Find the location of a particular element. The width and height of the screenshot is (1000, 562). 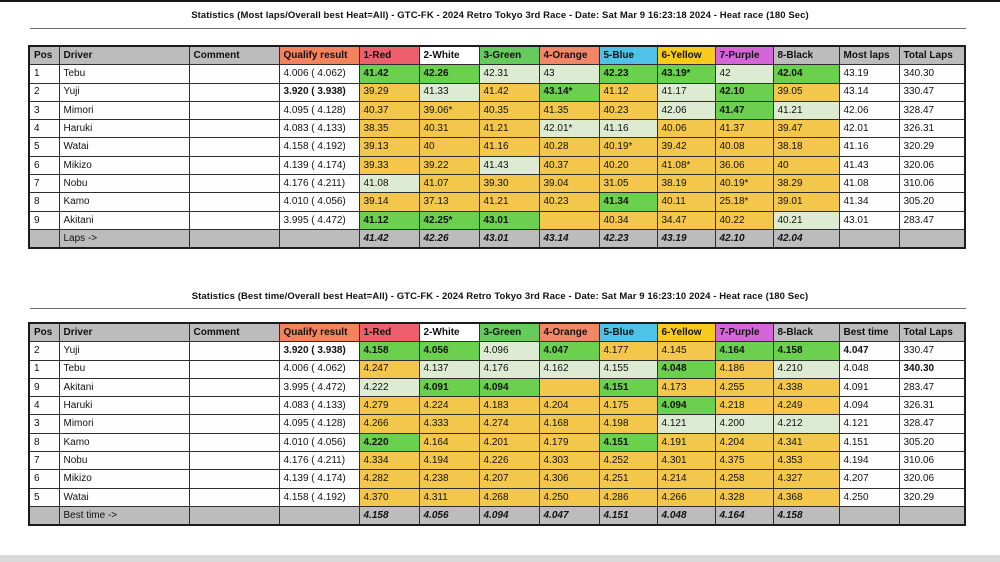

heat-cell: 39.04 is located at coordinates (569, 184).